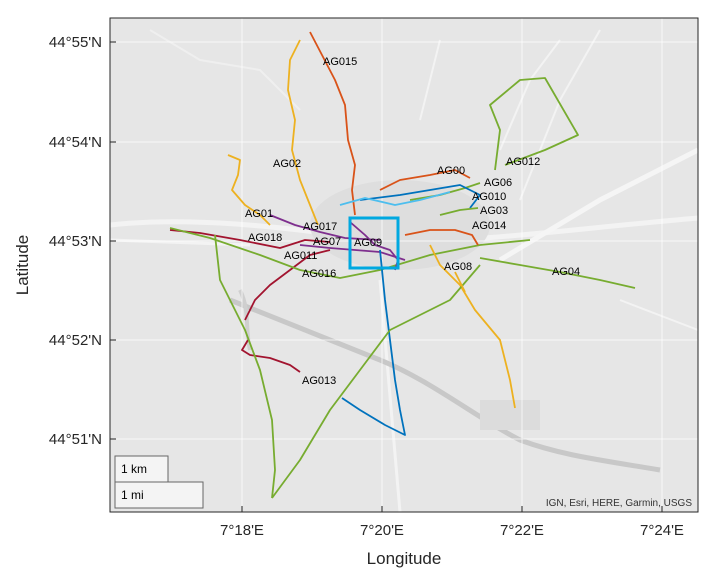 Image resolution: width=714 pixels, height=584 pixels. I want to click on route-line-center-lightblue, so click(395, 198).